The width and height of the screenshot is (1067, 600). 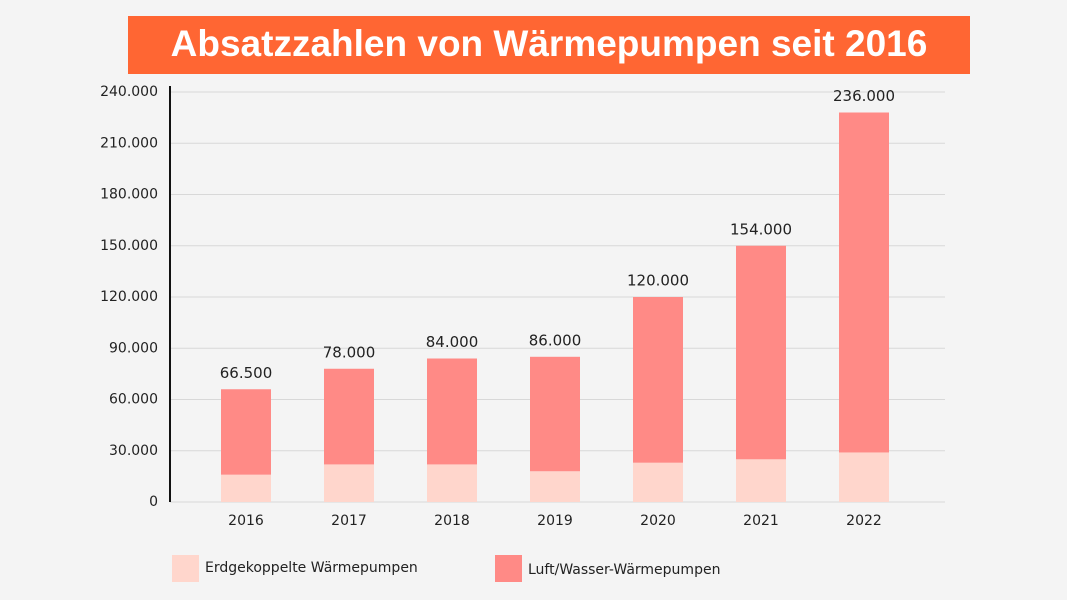 What do you see at coordinates (129, 195) in the screenshot?
I see `y-tick-label: 180.000` at bounding box center [129, 195].